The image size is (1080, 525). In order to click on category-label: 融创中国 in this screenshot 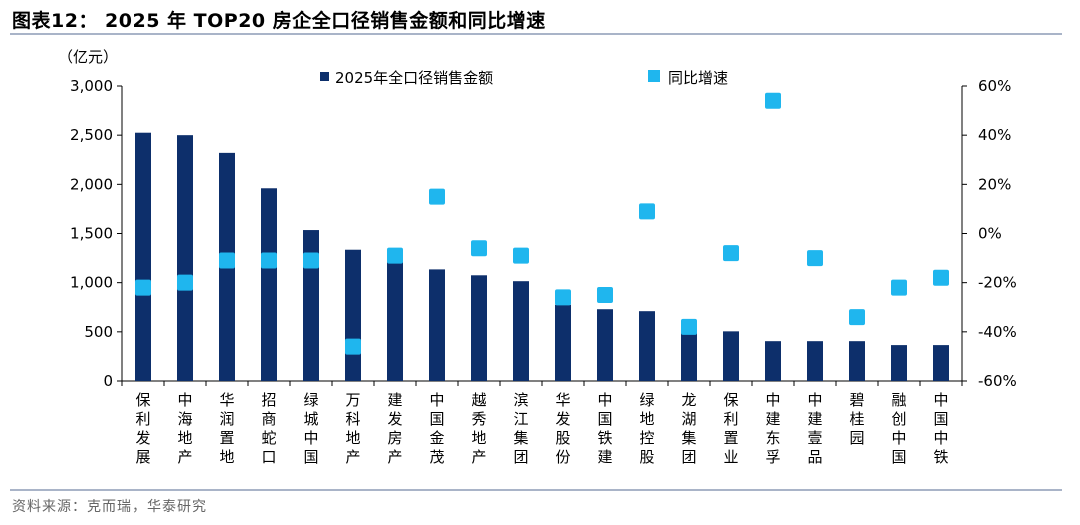, I will do `click(898, 428)`.